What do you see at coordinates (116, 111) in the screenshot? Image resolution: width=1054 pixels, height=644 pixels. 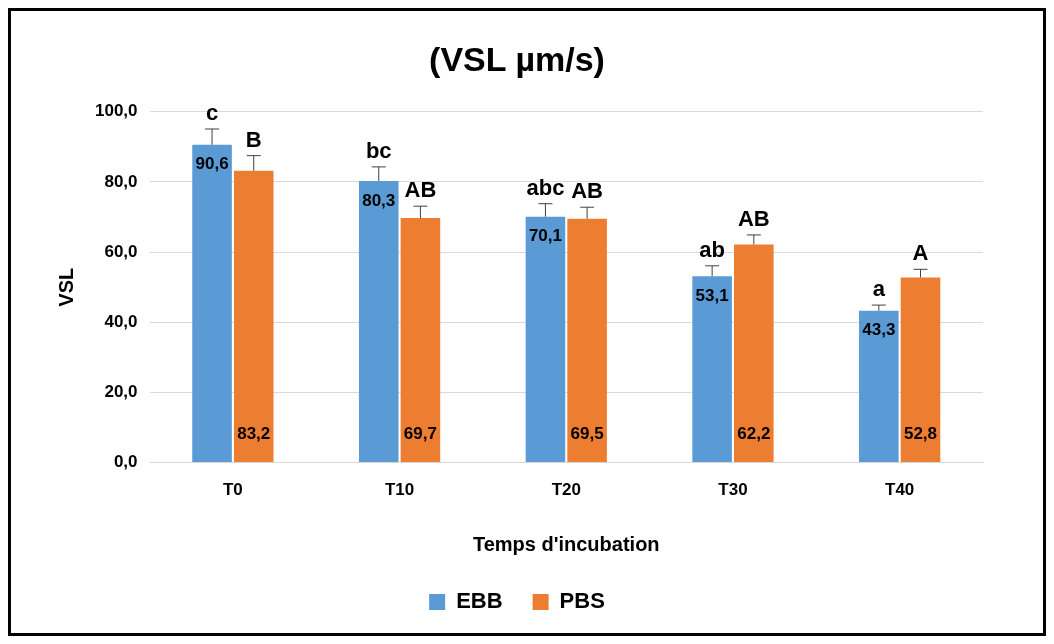 I see `y-tick-label: 100,0` at bounding box center [116, 111].